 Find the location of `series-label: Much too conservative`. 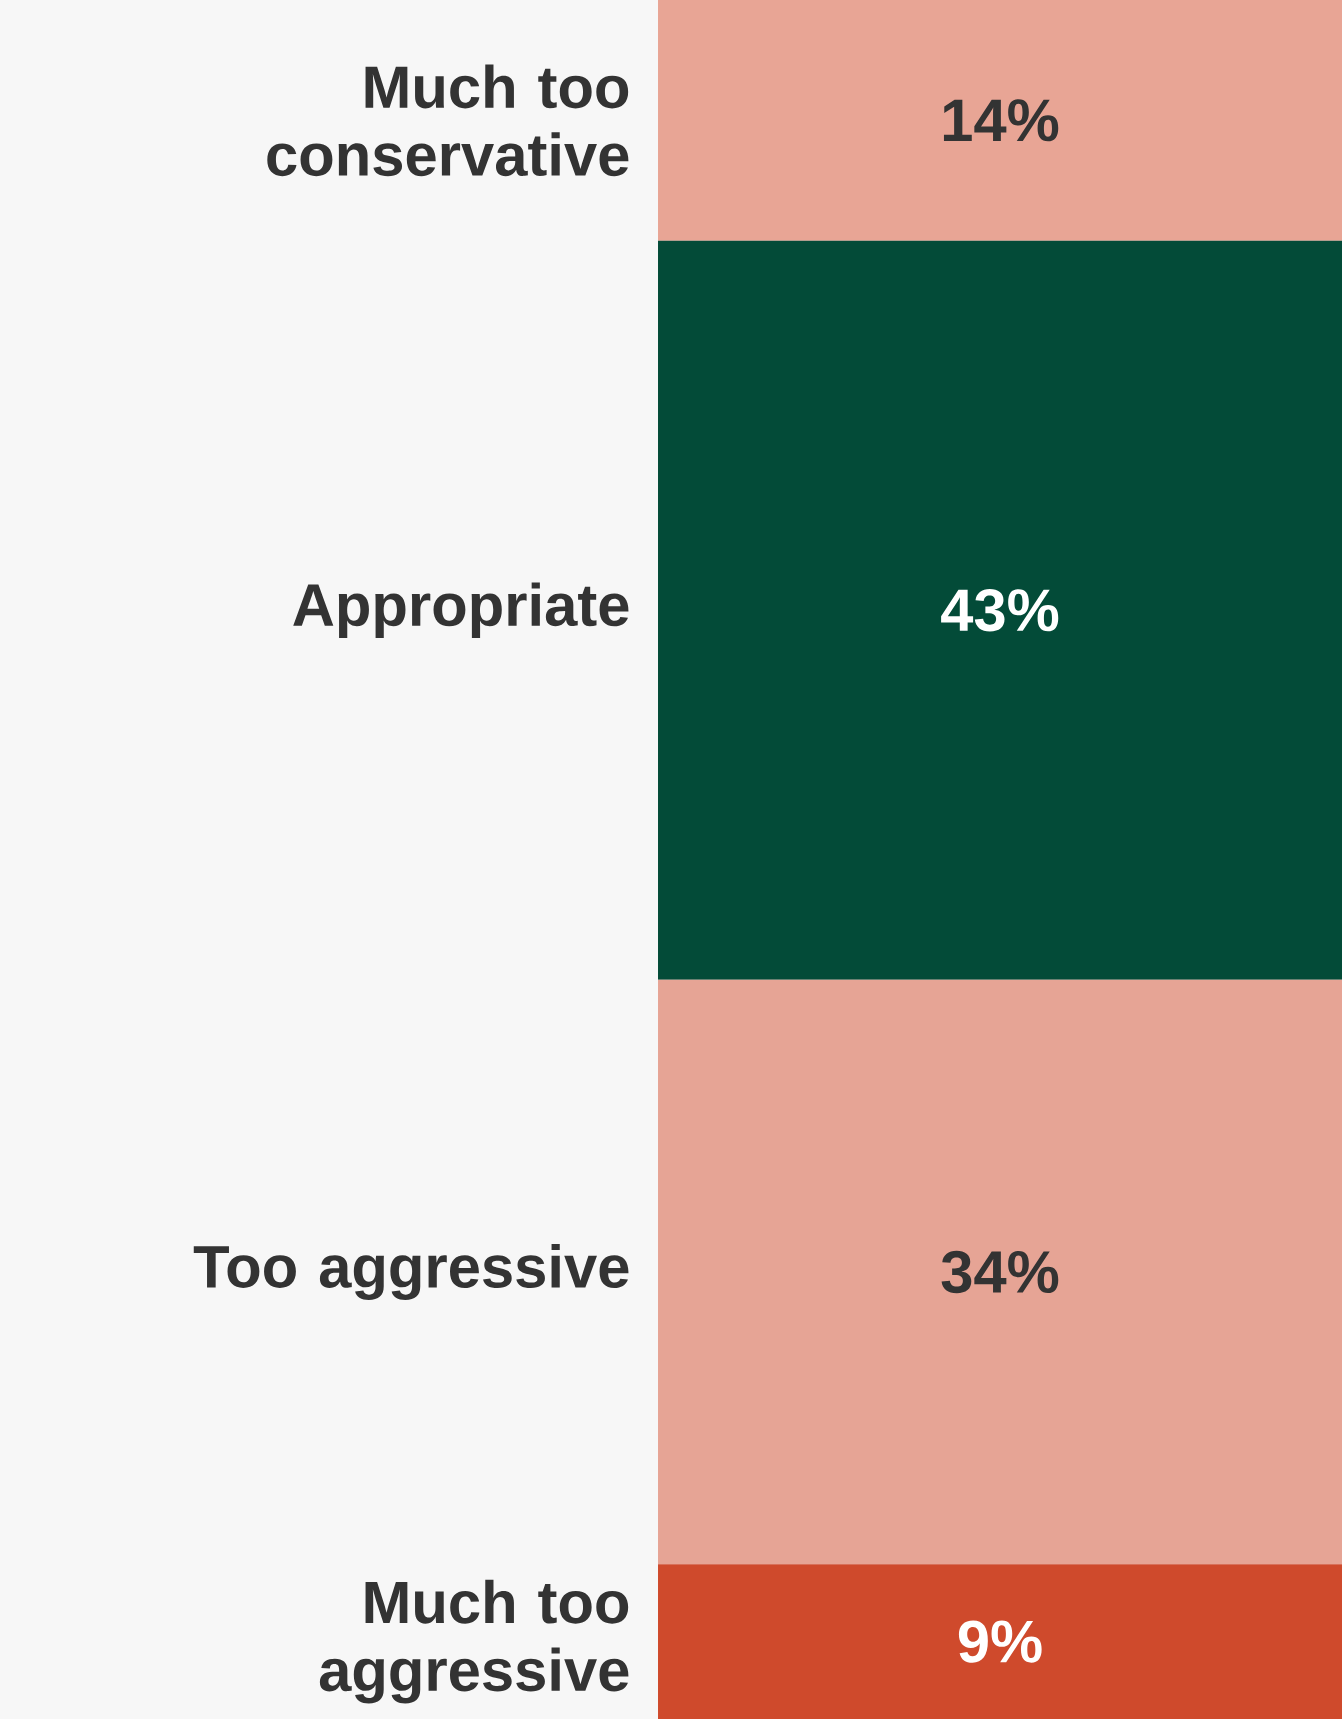

series-label: Much too conservative is located at coordinates (448, 120).